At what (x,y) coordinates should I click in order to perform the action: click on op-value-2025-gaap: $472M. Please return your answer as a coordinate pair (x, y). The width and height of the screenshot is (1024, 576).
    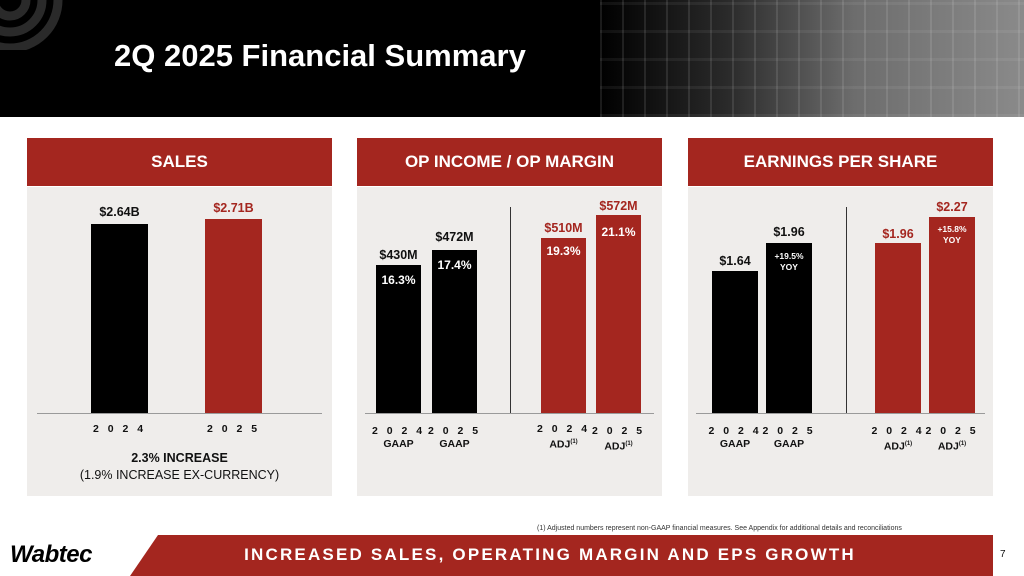
    Looking at the image, I should click on (454, 237).